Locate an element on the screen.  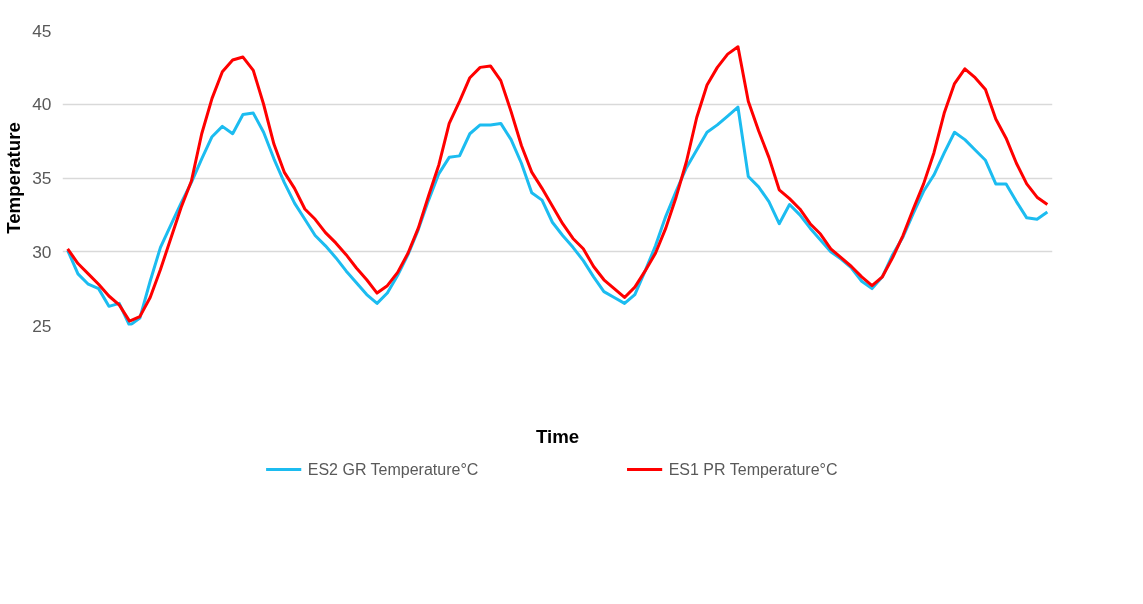
legend-label: ES2 GR Temperature°C is located at coordinates (393, 469).